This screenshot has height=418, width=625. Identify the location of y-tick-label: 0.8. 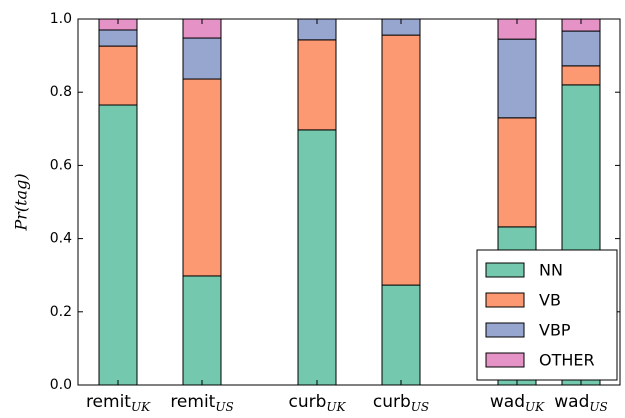
(61, 92).